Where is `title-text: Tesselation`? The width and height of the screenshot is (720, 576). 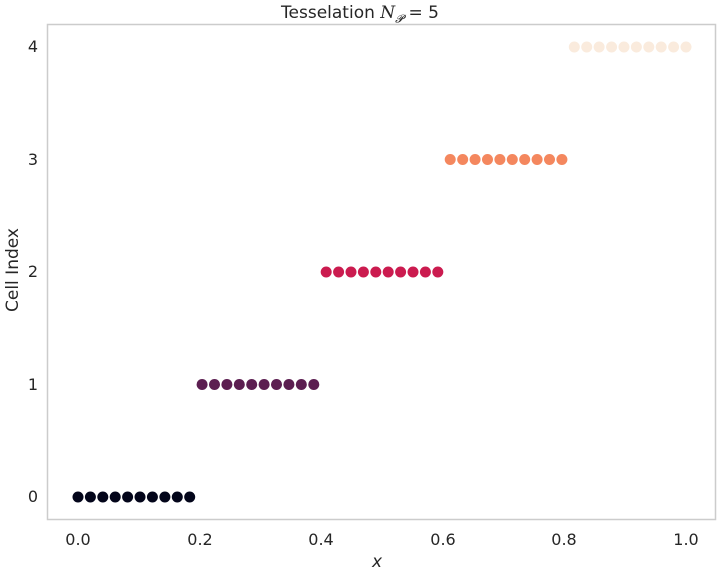 title-text: Tesselation is located at coordinates (331, 13).